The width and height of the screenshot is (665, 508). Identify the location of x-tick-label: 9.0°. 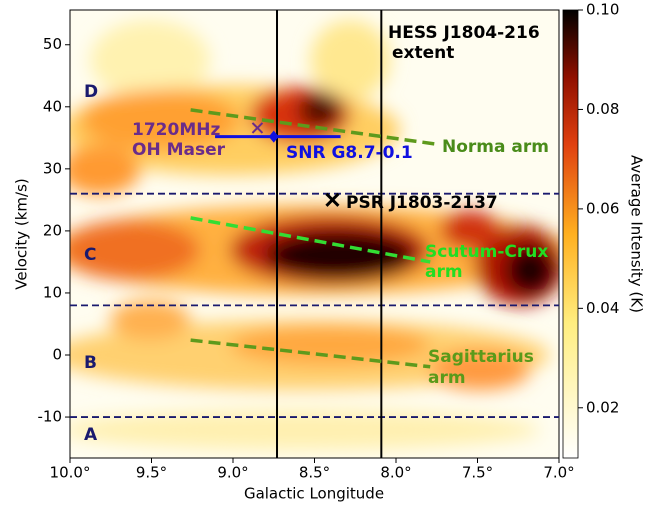
(232, 473).